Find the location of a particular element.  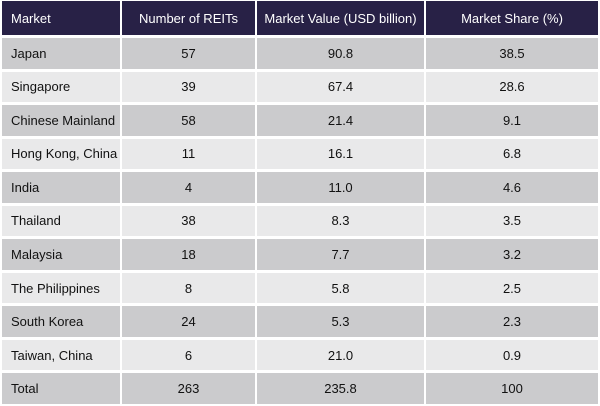

cell-market-value: 235.8 is located at coordinates (340, 388).